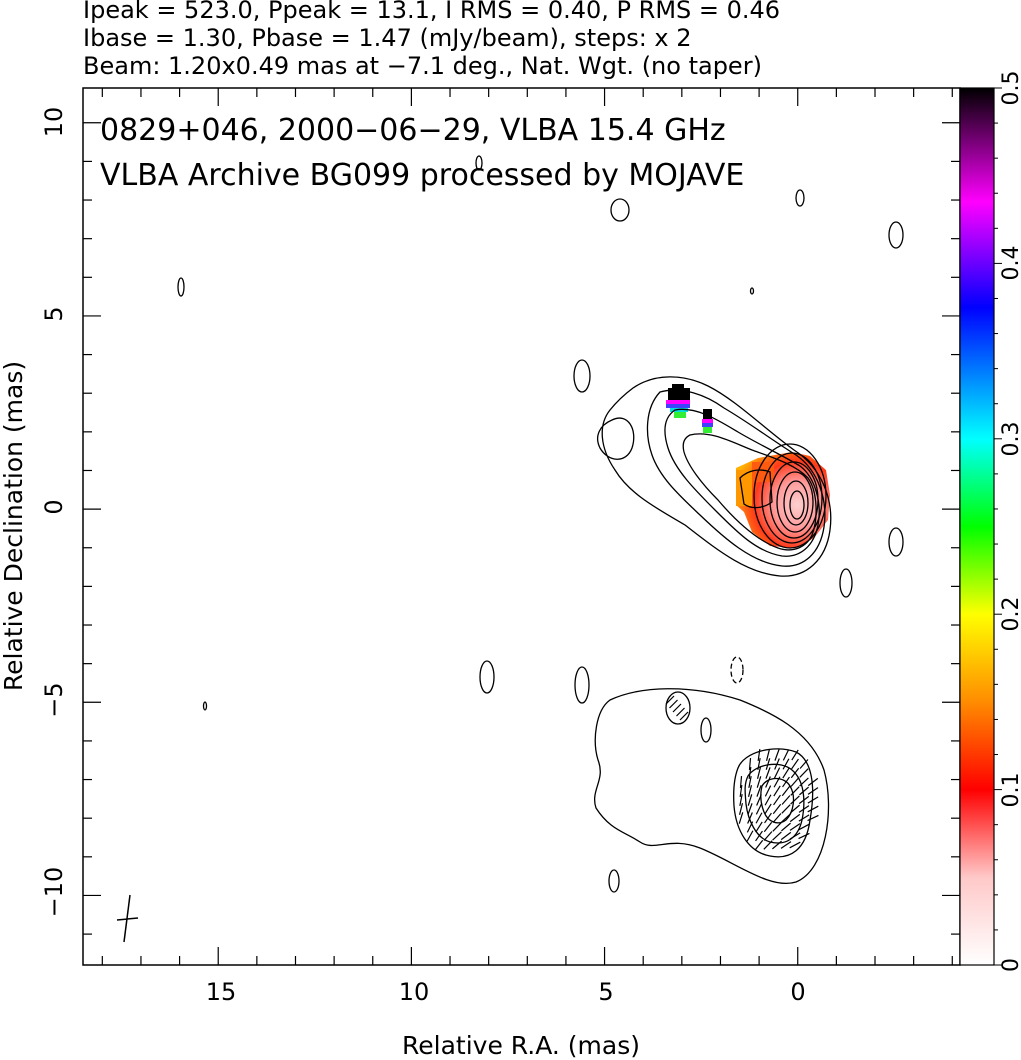 Image resolution: width=1021 pixels, height=1060 pixels. What do you see at coordinates (127, 918) in the screenshot?
I see `beam-marker` at bounding box center [127, 918].